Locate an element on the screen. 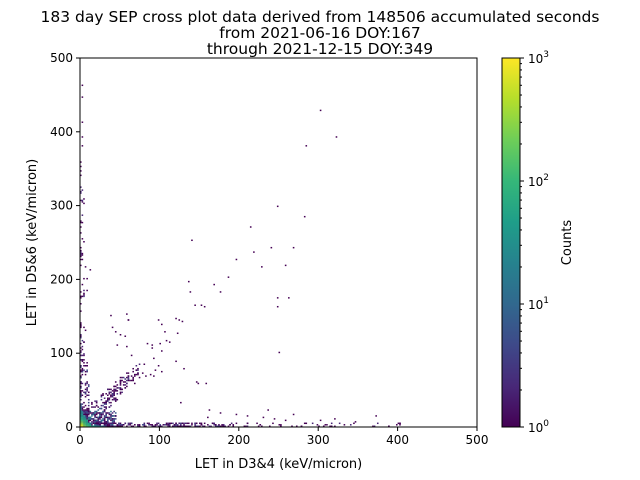 Image resolution: width=640 pixels, height=480 pixels. y-tick-label: 500 is located at coordinates (61, 58).